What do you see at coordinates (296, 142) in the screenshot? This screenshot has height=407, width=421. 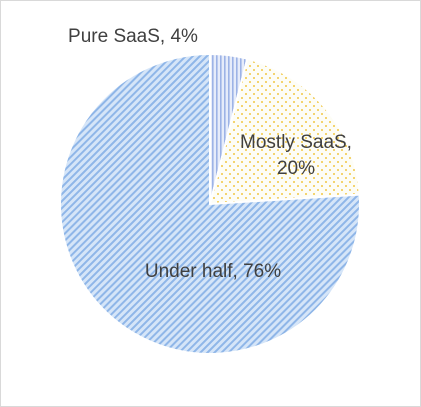 I see `data-label-line: Mostly SaaS,` at bounding box center [296, 142].